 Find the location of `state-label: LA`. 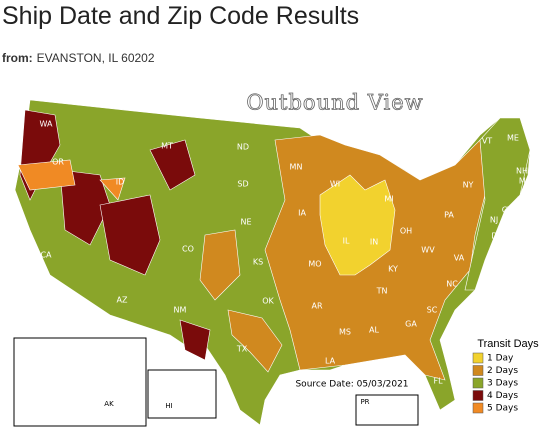

state-label: LA is located at coordinates (330, 361).